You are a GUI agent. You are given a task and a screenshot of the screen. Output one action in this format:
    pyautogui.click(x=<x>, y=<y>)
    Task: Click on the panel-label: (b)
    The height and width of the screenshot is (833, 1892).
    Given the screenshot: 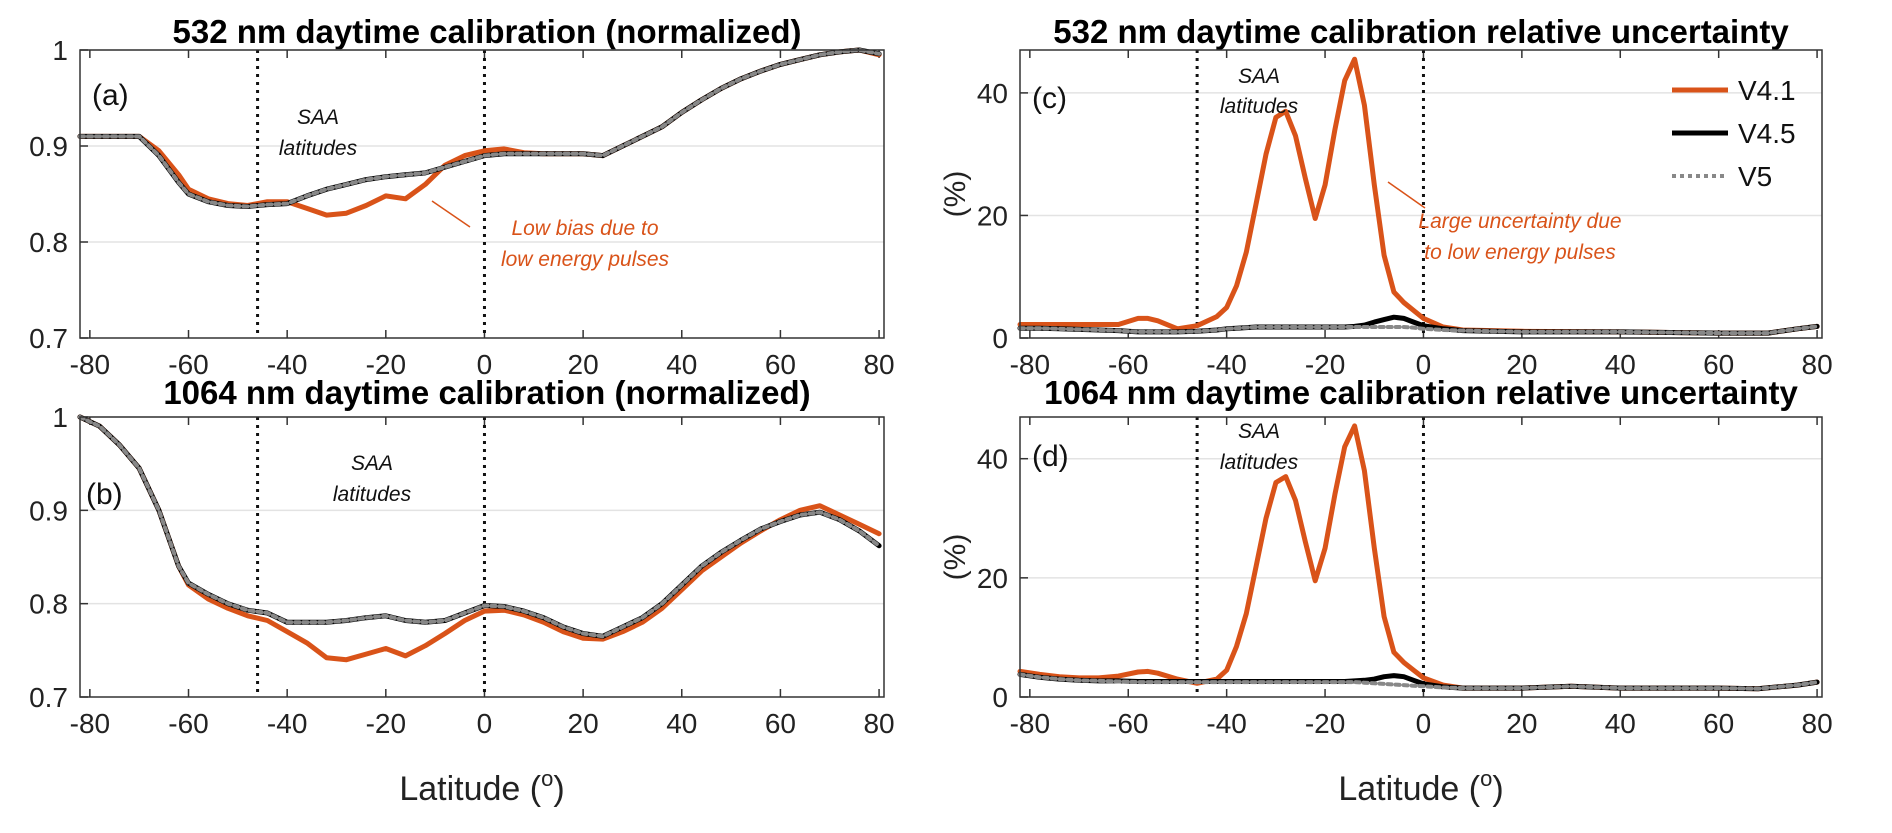 What is the action you would take?
    pyautogui.click(x=104, y=494)
    